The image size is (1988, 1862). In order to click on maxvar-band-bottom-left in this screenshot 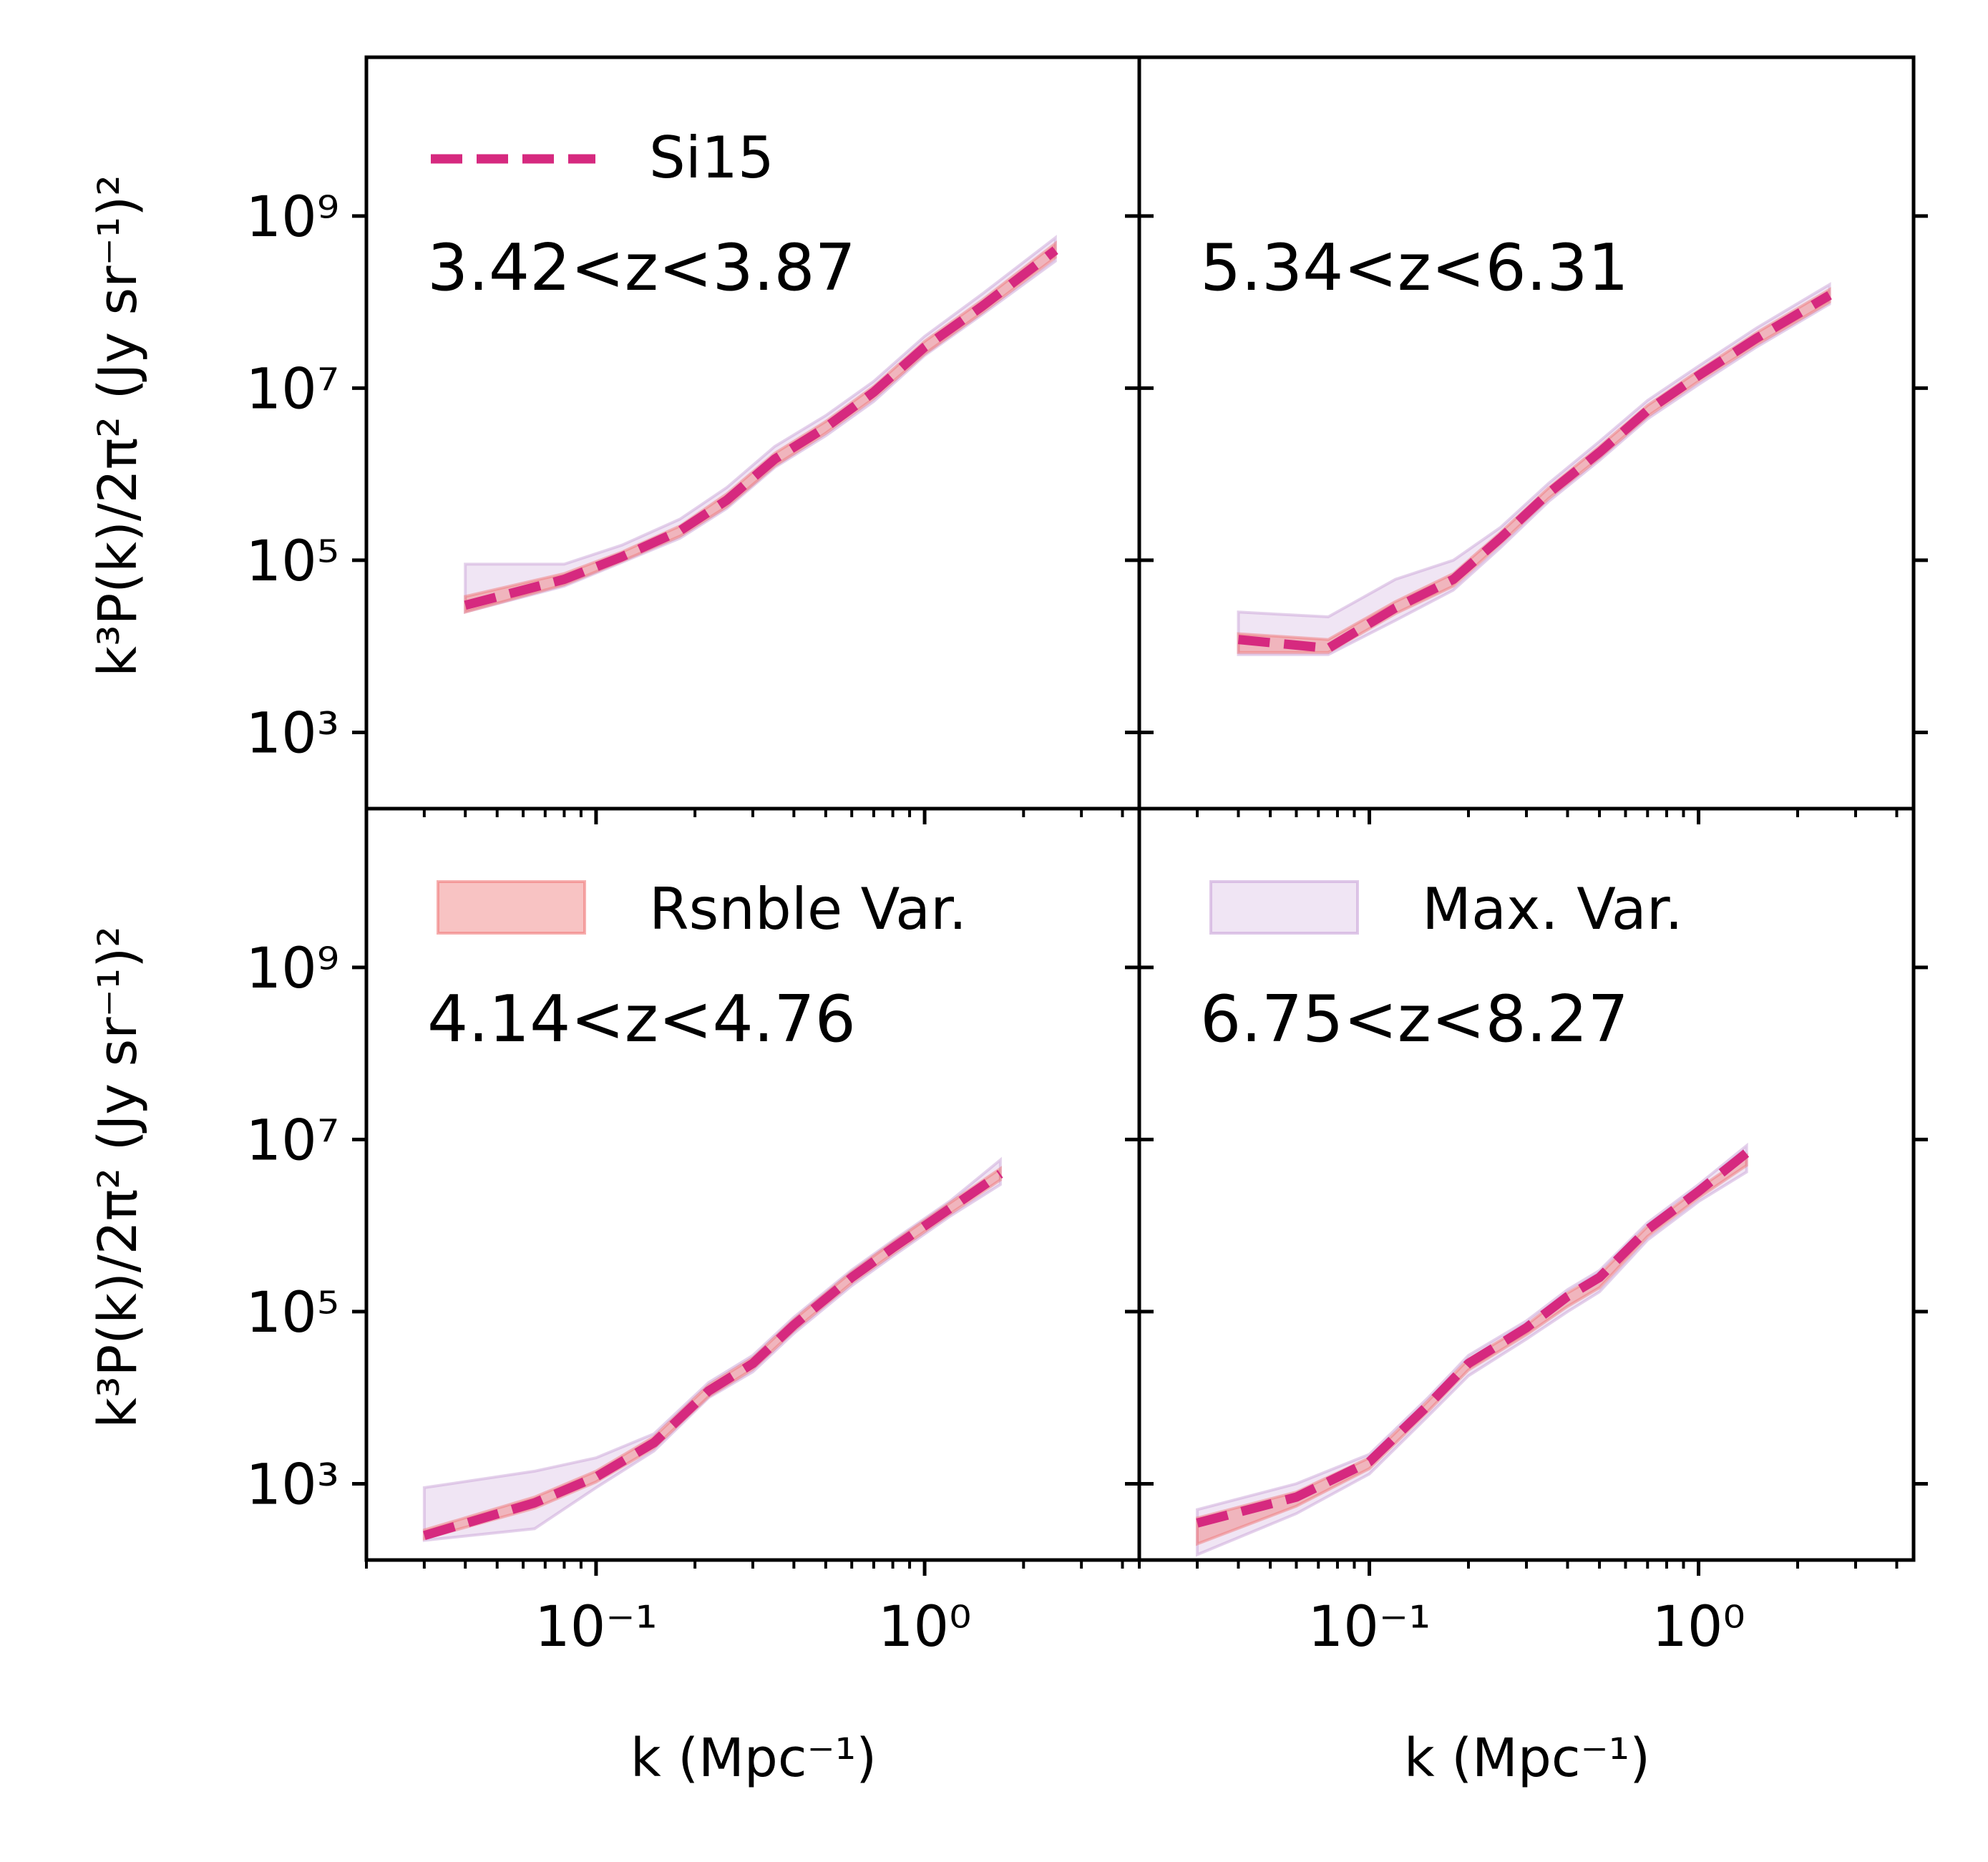, I will do `click(712, 1349)`.